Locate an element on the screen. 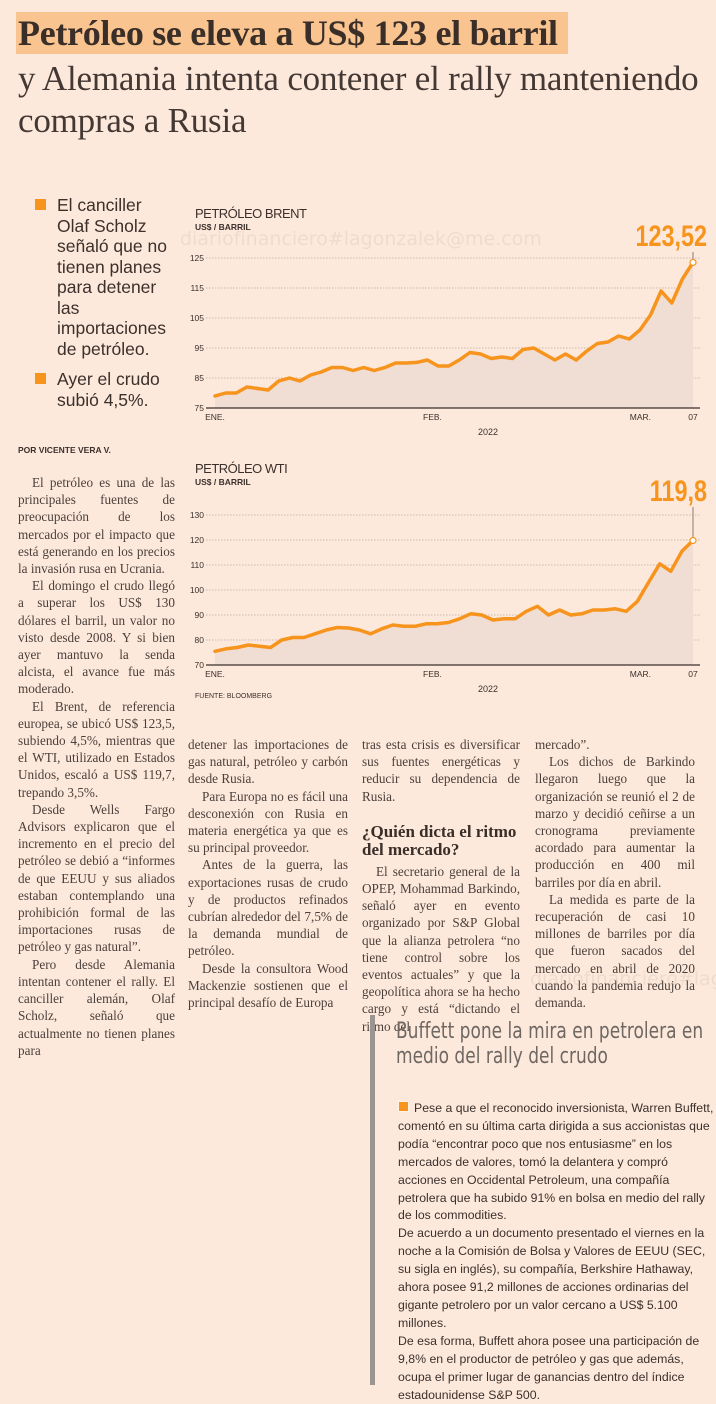  last-value-label: 123,52 is located at coordinates (671, 235).